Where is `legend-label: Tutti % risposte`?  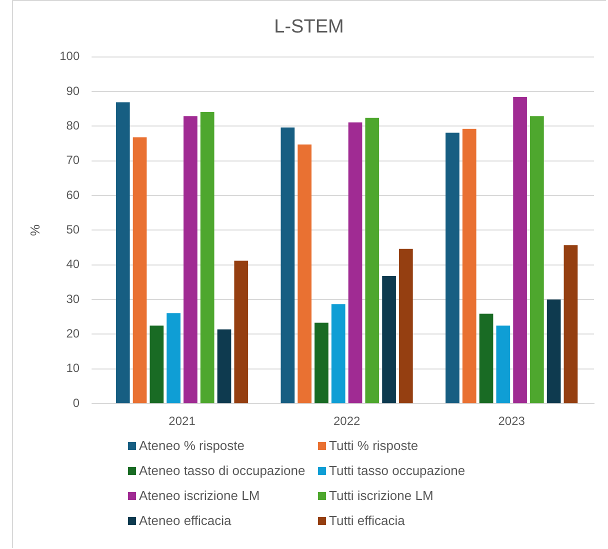
legend-label: Tutti % risposte is located at coordinates (373, 445).